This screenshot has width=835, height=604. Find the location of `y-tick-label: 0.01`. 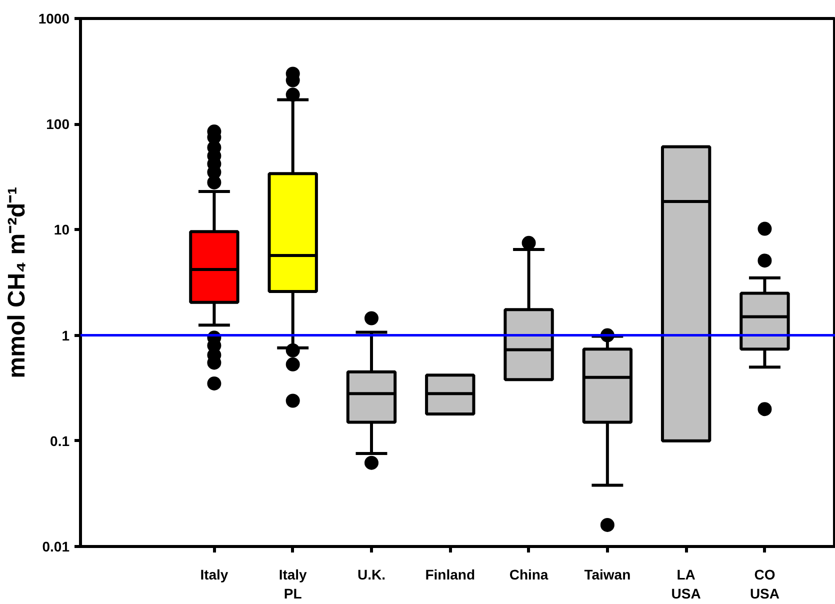

y-tick-label: 0.01 is located at coordinates (56, 546).